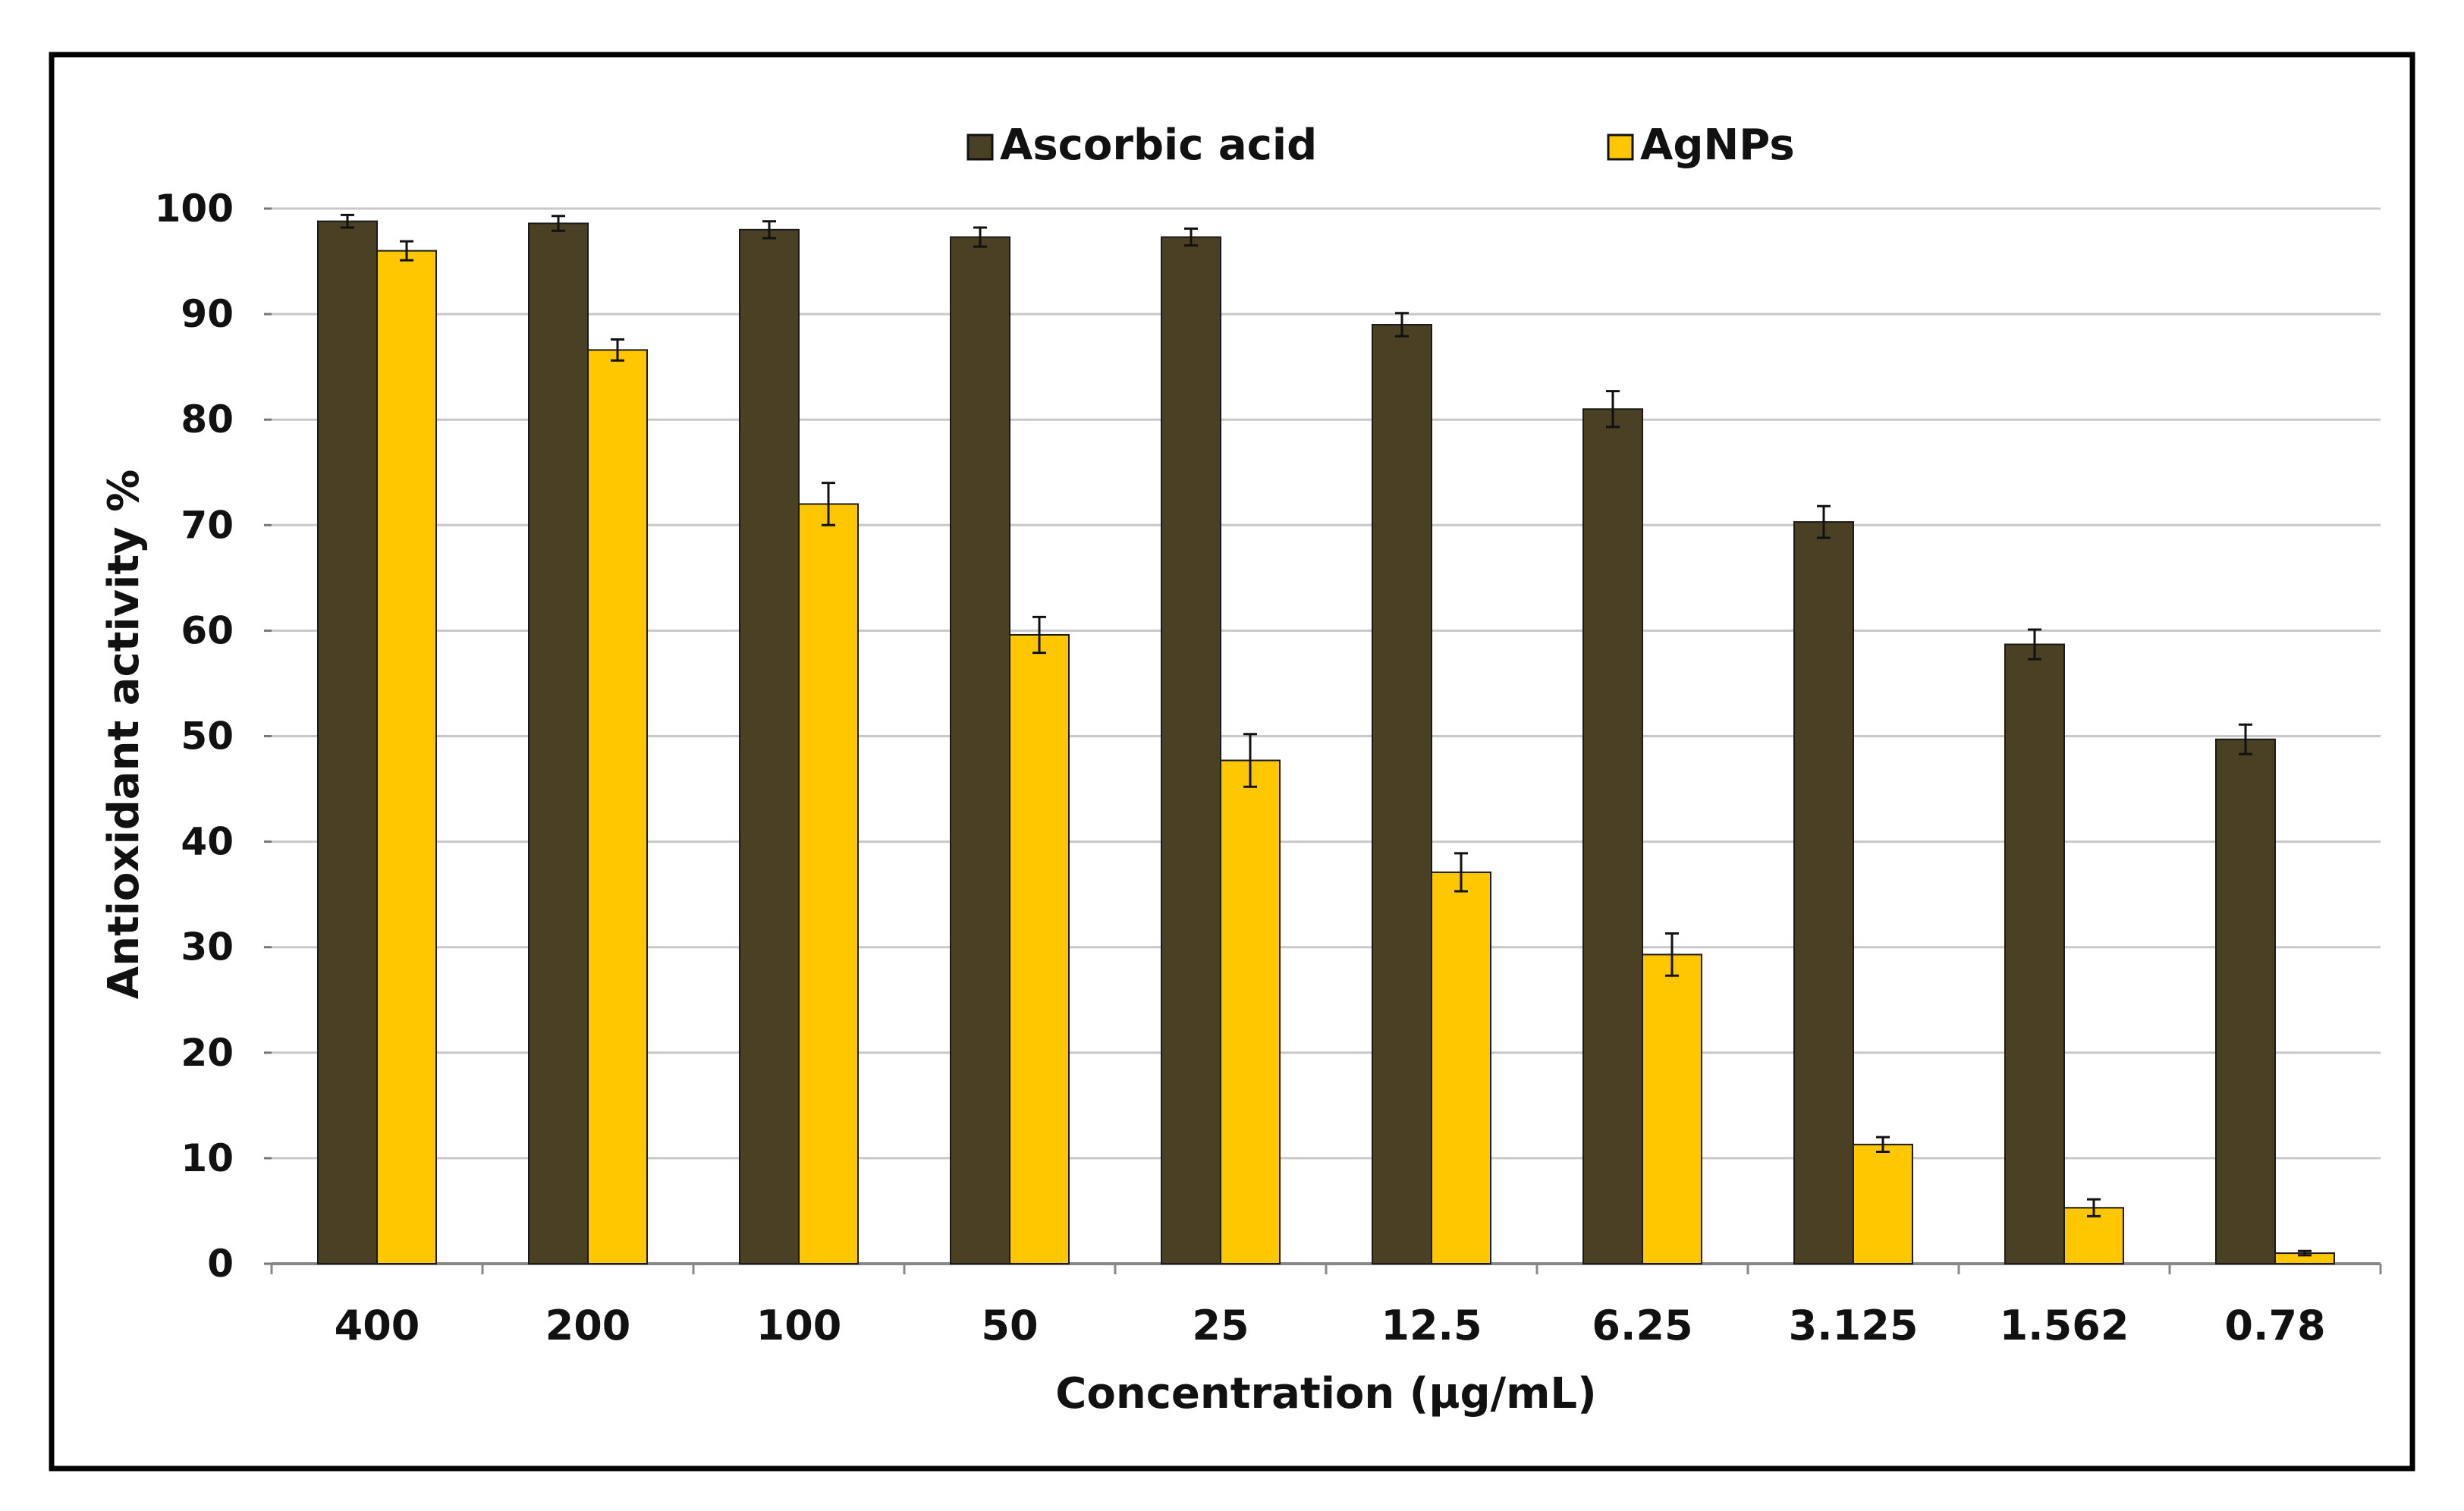 The width and height of the screenshot is (2464, 1511). Describe the element at coordinates (980, 147) in the screenshot. I see `legend-swatch-ascorbic-acid` at that location.